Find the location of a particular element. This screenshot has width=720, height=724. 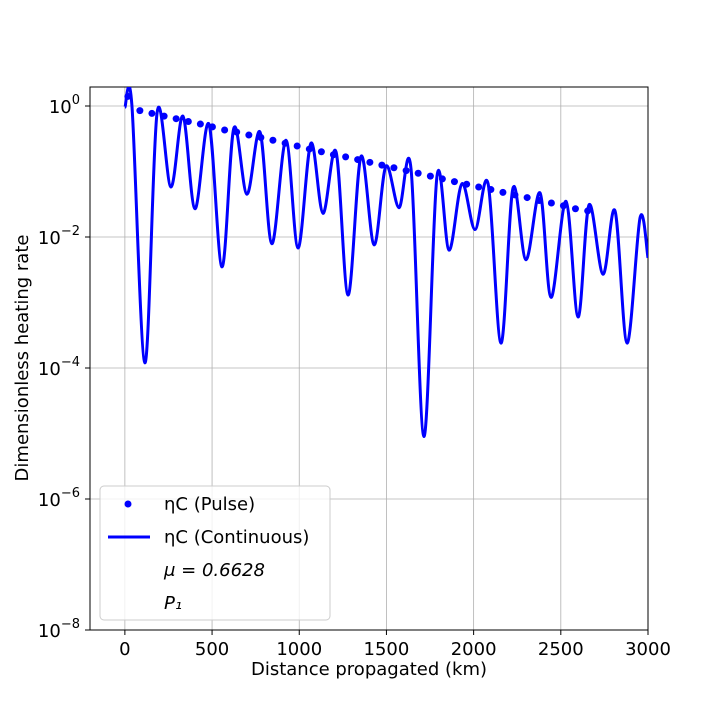

y-tick-label: 10⁻⁶ is located at coordinates (59, 498).